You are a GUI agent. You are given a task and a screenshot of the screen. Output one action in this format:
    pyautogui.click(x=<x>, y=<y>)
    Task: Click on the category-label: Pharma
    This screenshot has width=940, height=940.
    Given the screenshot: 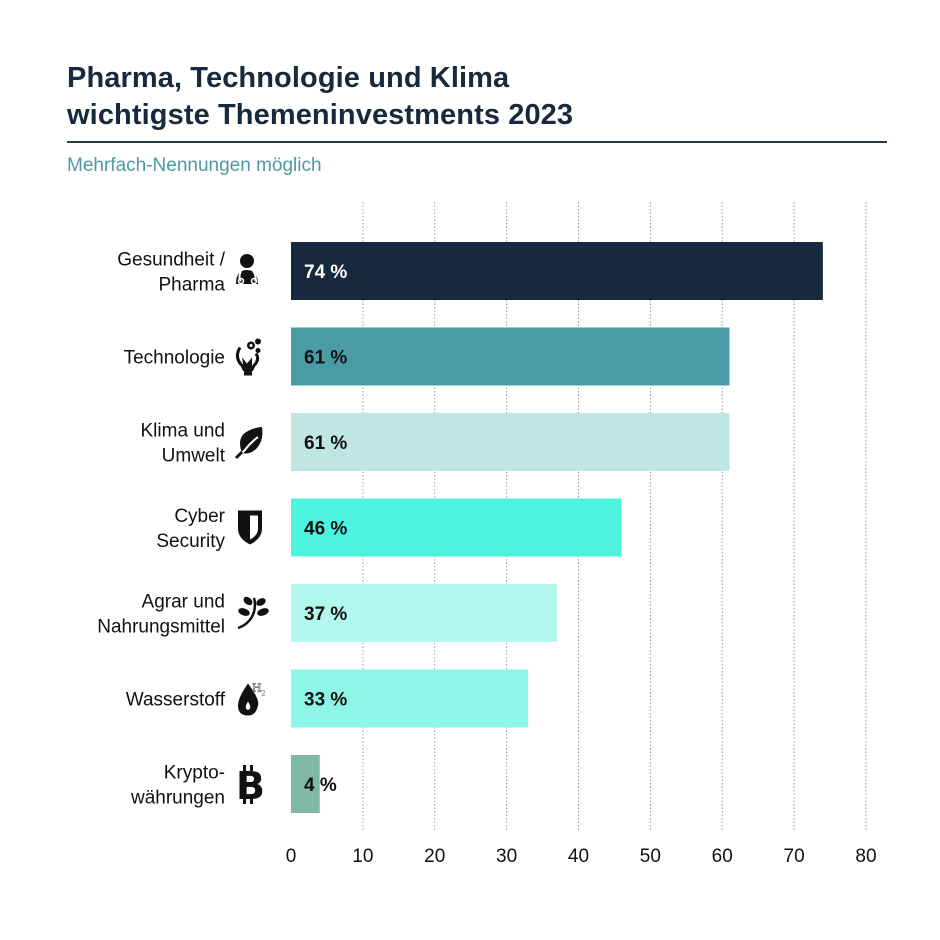 What is the action you would take?
    pyautogui.click(x=191, y=285)
    